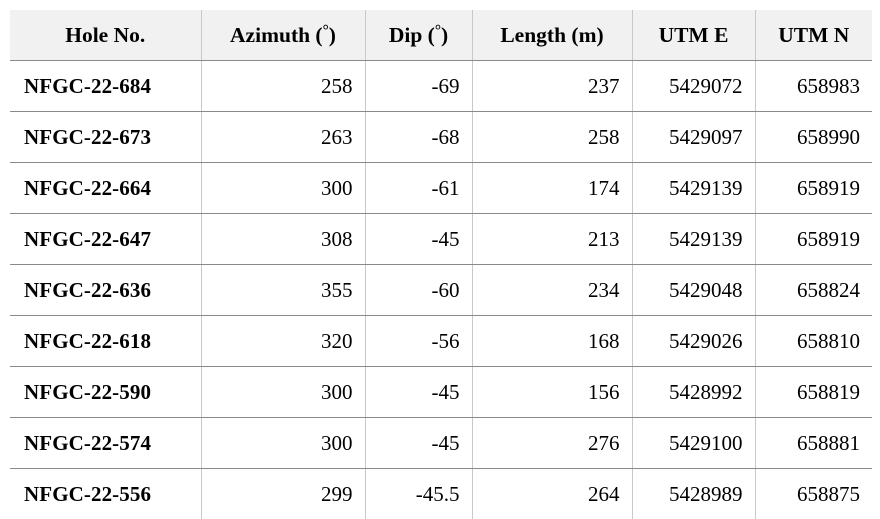 Image resolution: width=880 pixels, height=519 pixels. I want to click on cell-utm-n: 658819, so click(813, 392).